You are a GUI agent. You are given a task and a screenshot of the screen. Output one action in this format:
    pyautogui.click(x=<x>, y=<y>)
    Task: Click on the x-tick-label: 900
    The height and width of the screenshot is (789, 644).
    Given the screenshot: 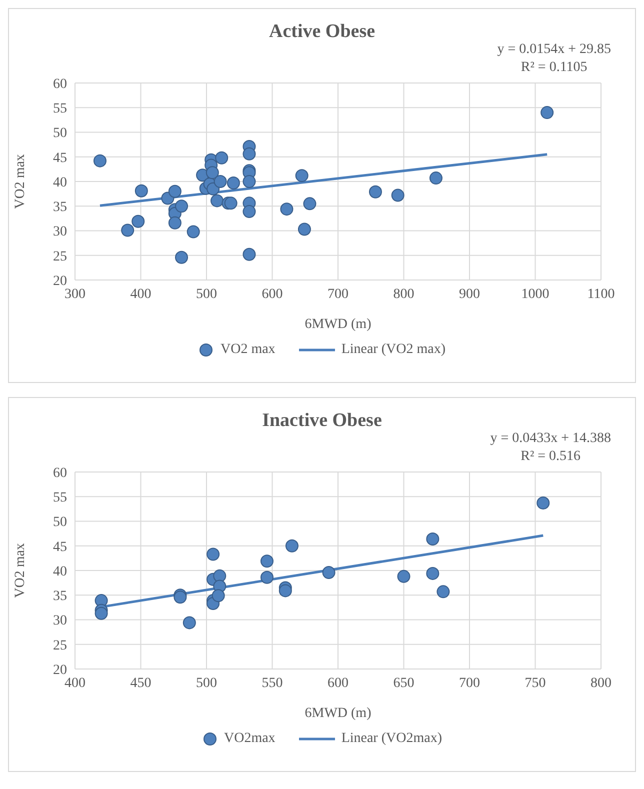 What is the action you would take?
    pyautogui.click(x=469, y=294)
    